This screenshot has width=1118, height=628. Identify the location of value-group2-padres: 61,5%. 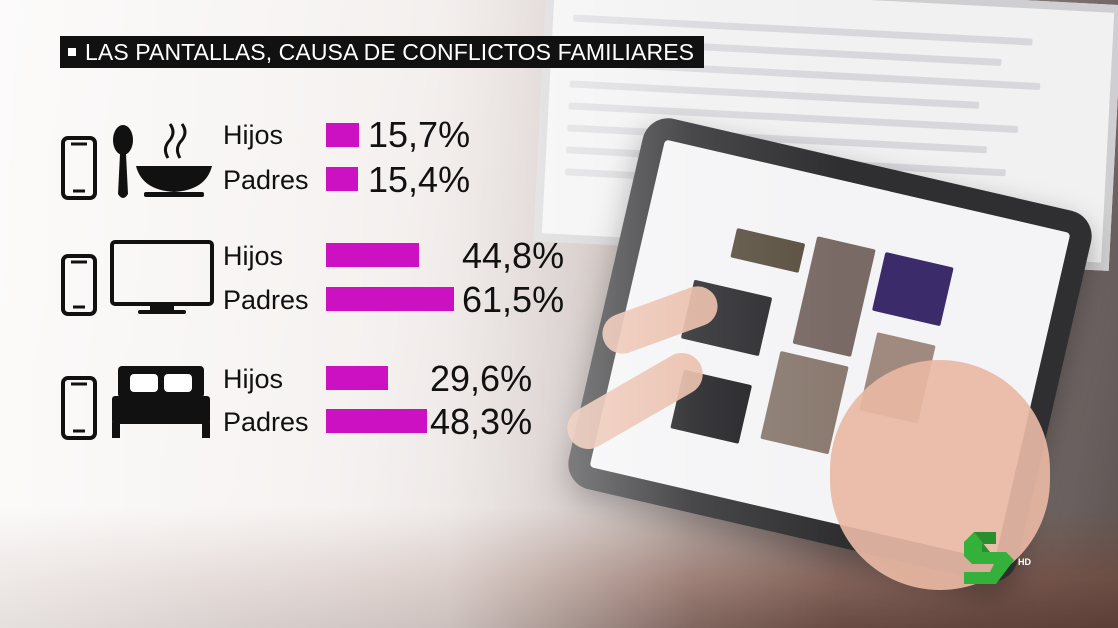
(513, 299).